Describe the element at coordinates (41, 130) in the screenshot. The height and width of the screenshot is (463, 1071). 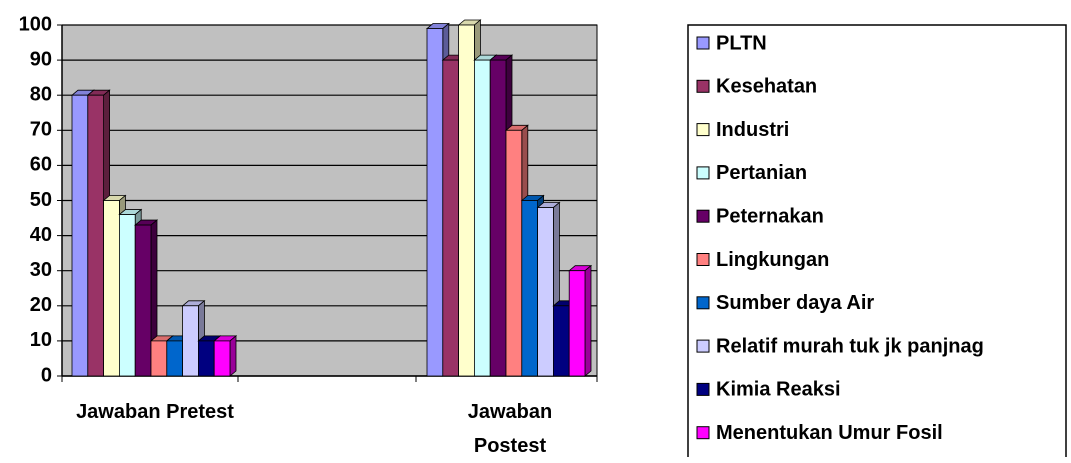
I see `y-tick-label: 70` at that location.